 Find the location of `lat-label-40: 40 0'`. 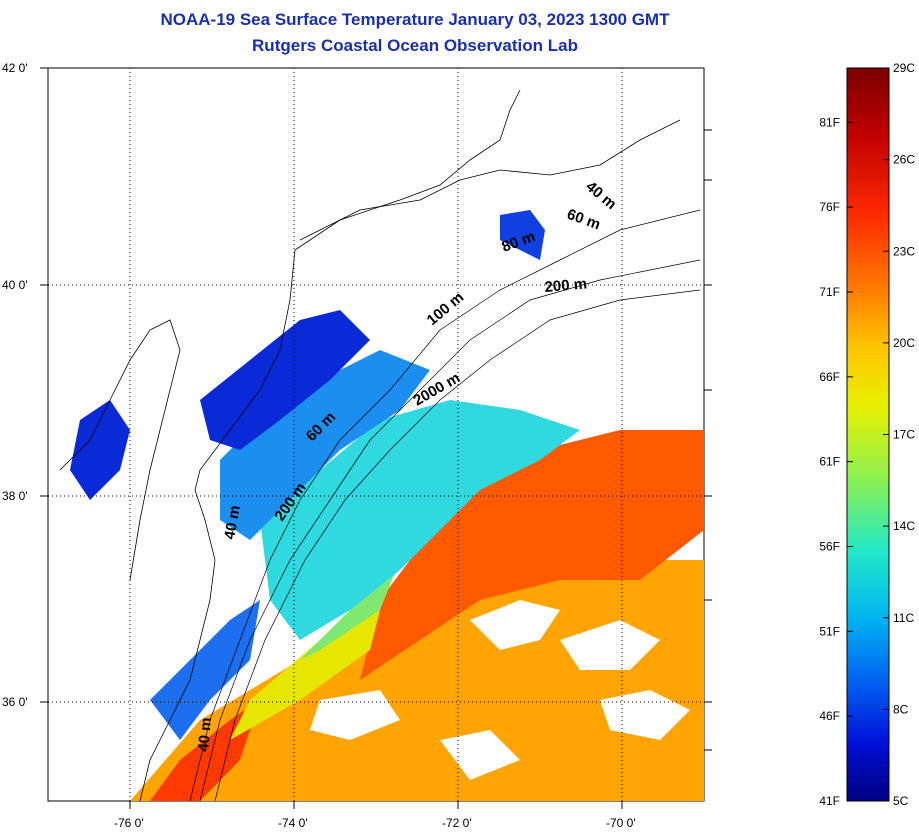

lat-label-40: 40 0' is located at coordinates (15, 285).